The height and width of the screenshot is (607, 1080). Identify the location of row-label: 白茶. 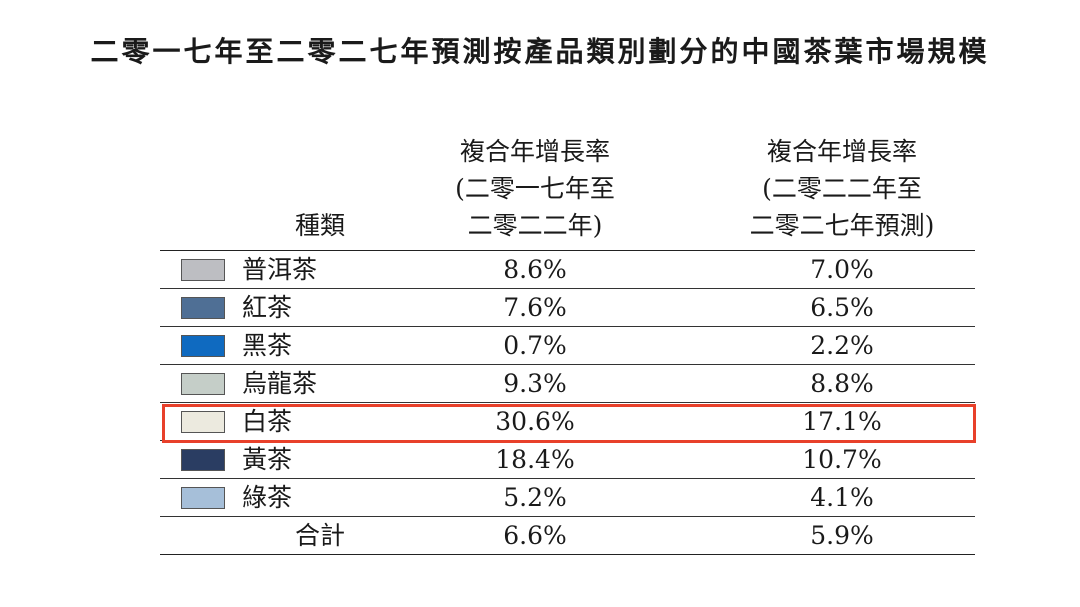
(267, 421).